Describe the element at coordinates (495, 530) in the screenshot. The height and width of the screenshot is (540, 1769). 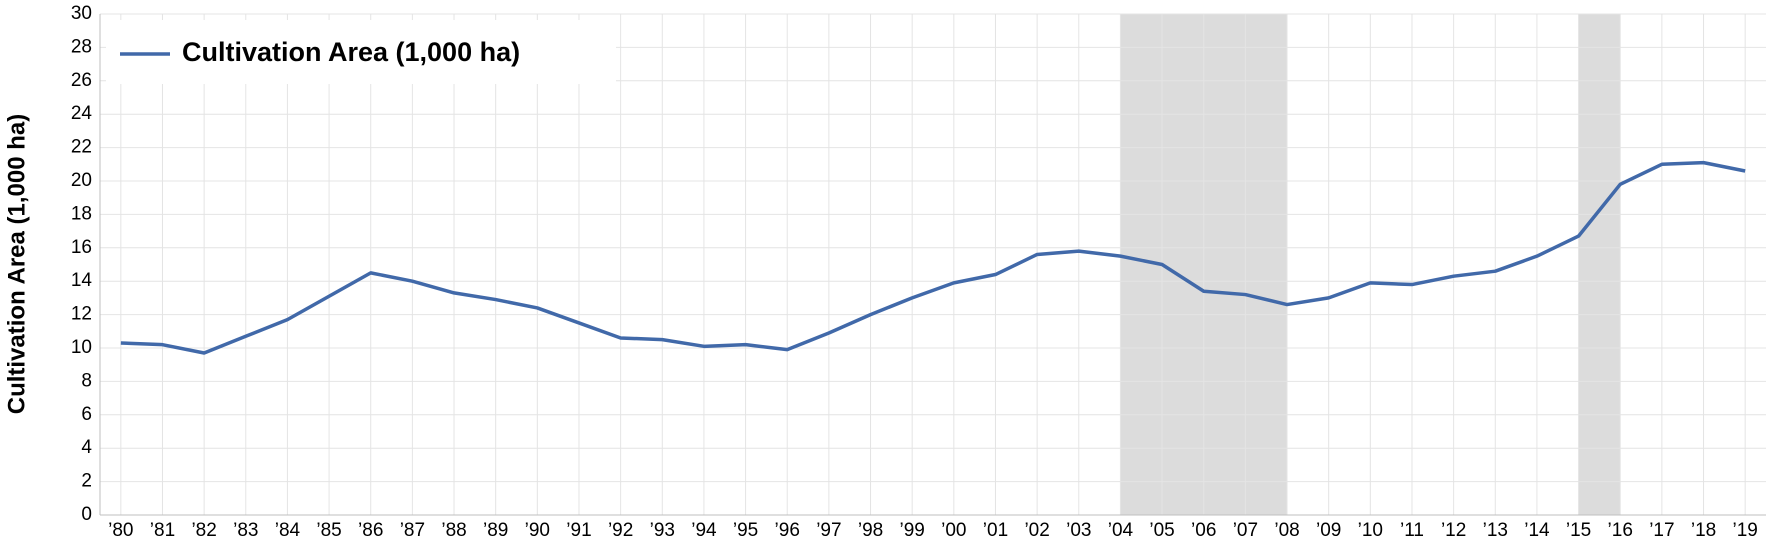
I see `x-tick-label: ’89` at that location.